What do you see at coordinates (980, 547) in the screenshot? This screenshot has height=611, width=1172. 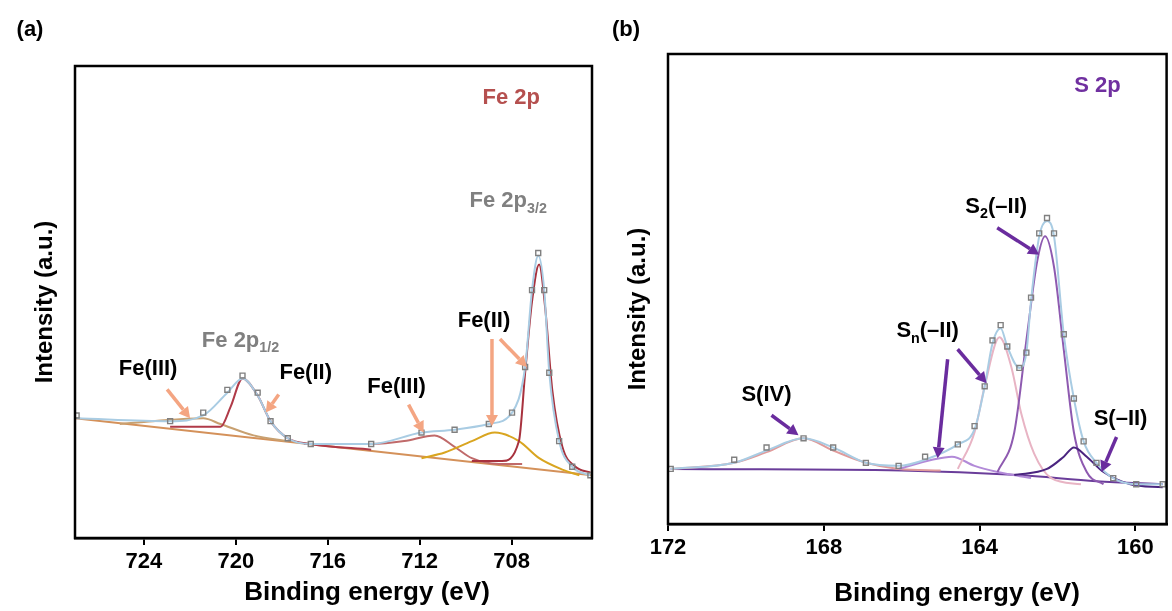 I see `x-tick-label: 164` at bounding box center [980, 547].